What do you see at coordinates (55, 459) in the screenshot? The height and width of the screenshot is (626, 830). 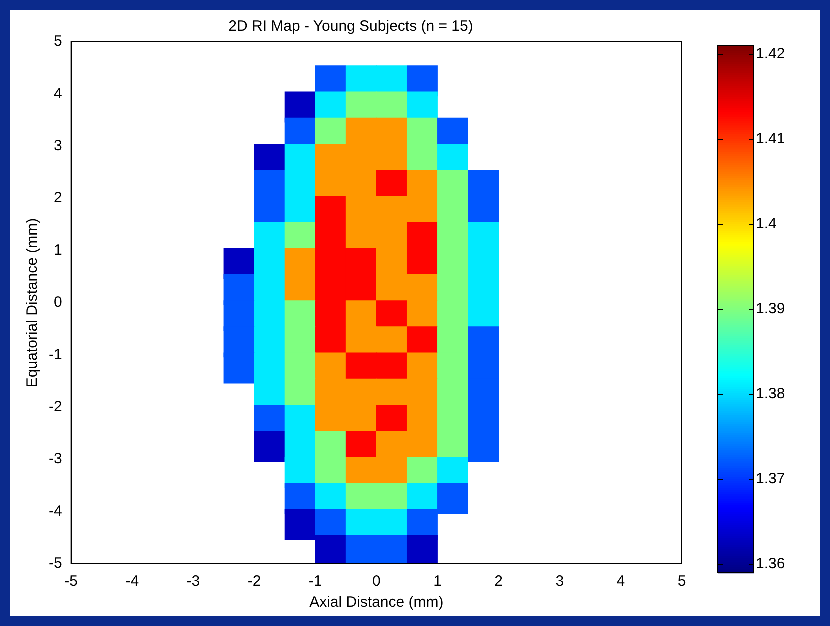 I see `y-tick-label: -3` at bounding box center [55, 459].